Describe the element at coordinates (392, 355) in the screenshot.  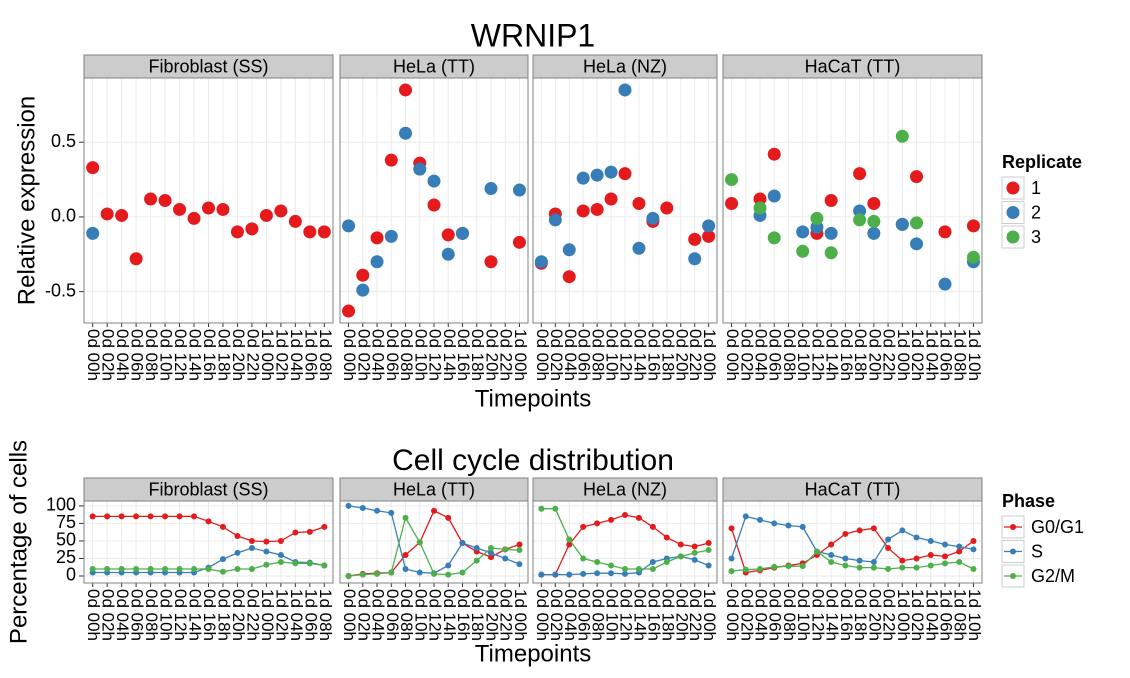
I see `x-tick-label: 0d 06h` at that location.